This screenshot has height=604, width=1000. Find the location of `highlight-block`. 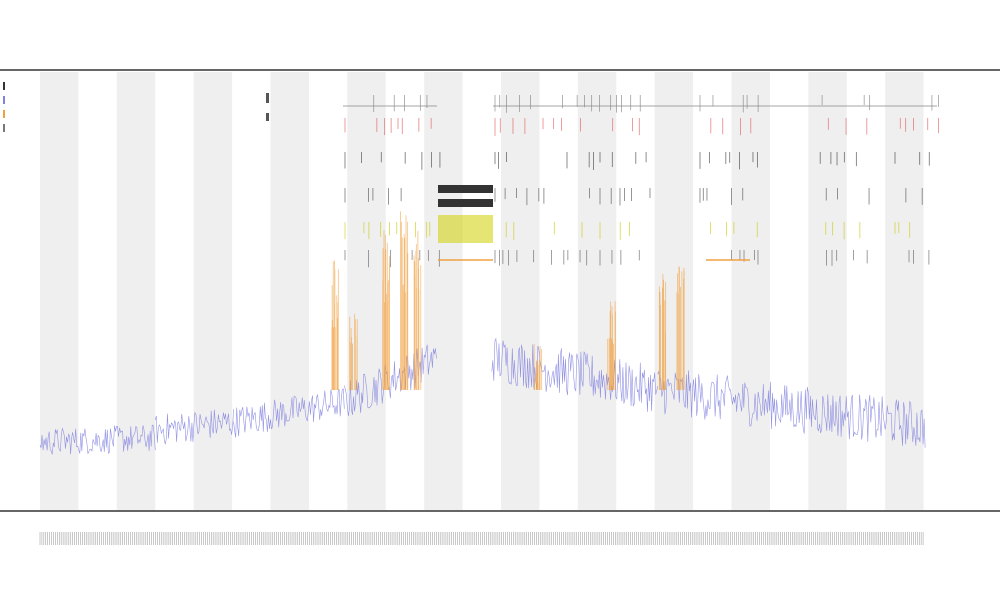

highlight-block is located at coordinates (465, 229).